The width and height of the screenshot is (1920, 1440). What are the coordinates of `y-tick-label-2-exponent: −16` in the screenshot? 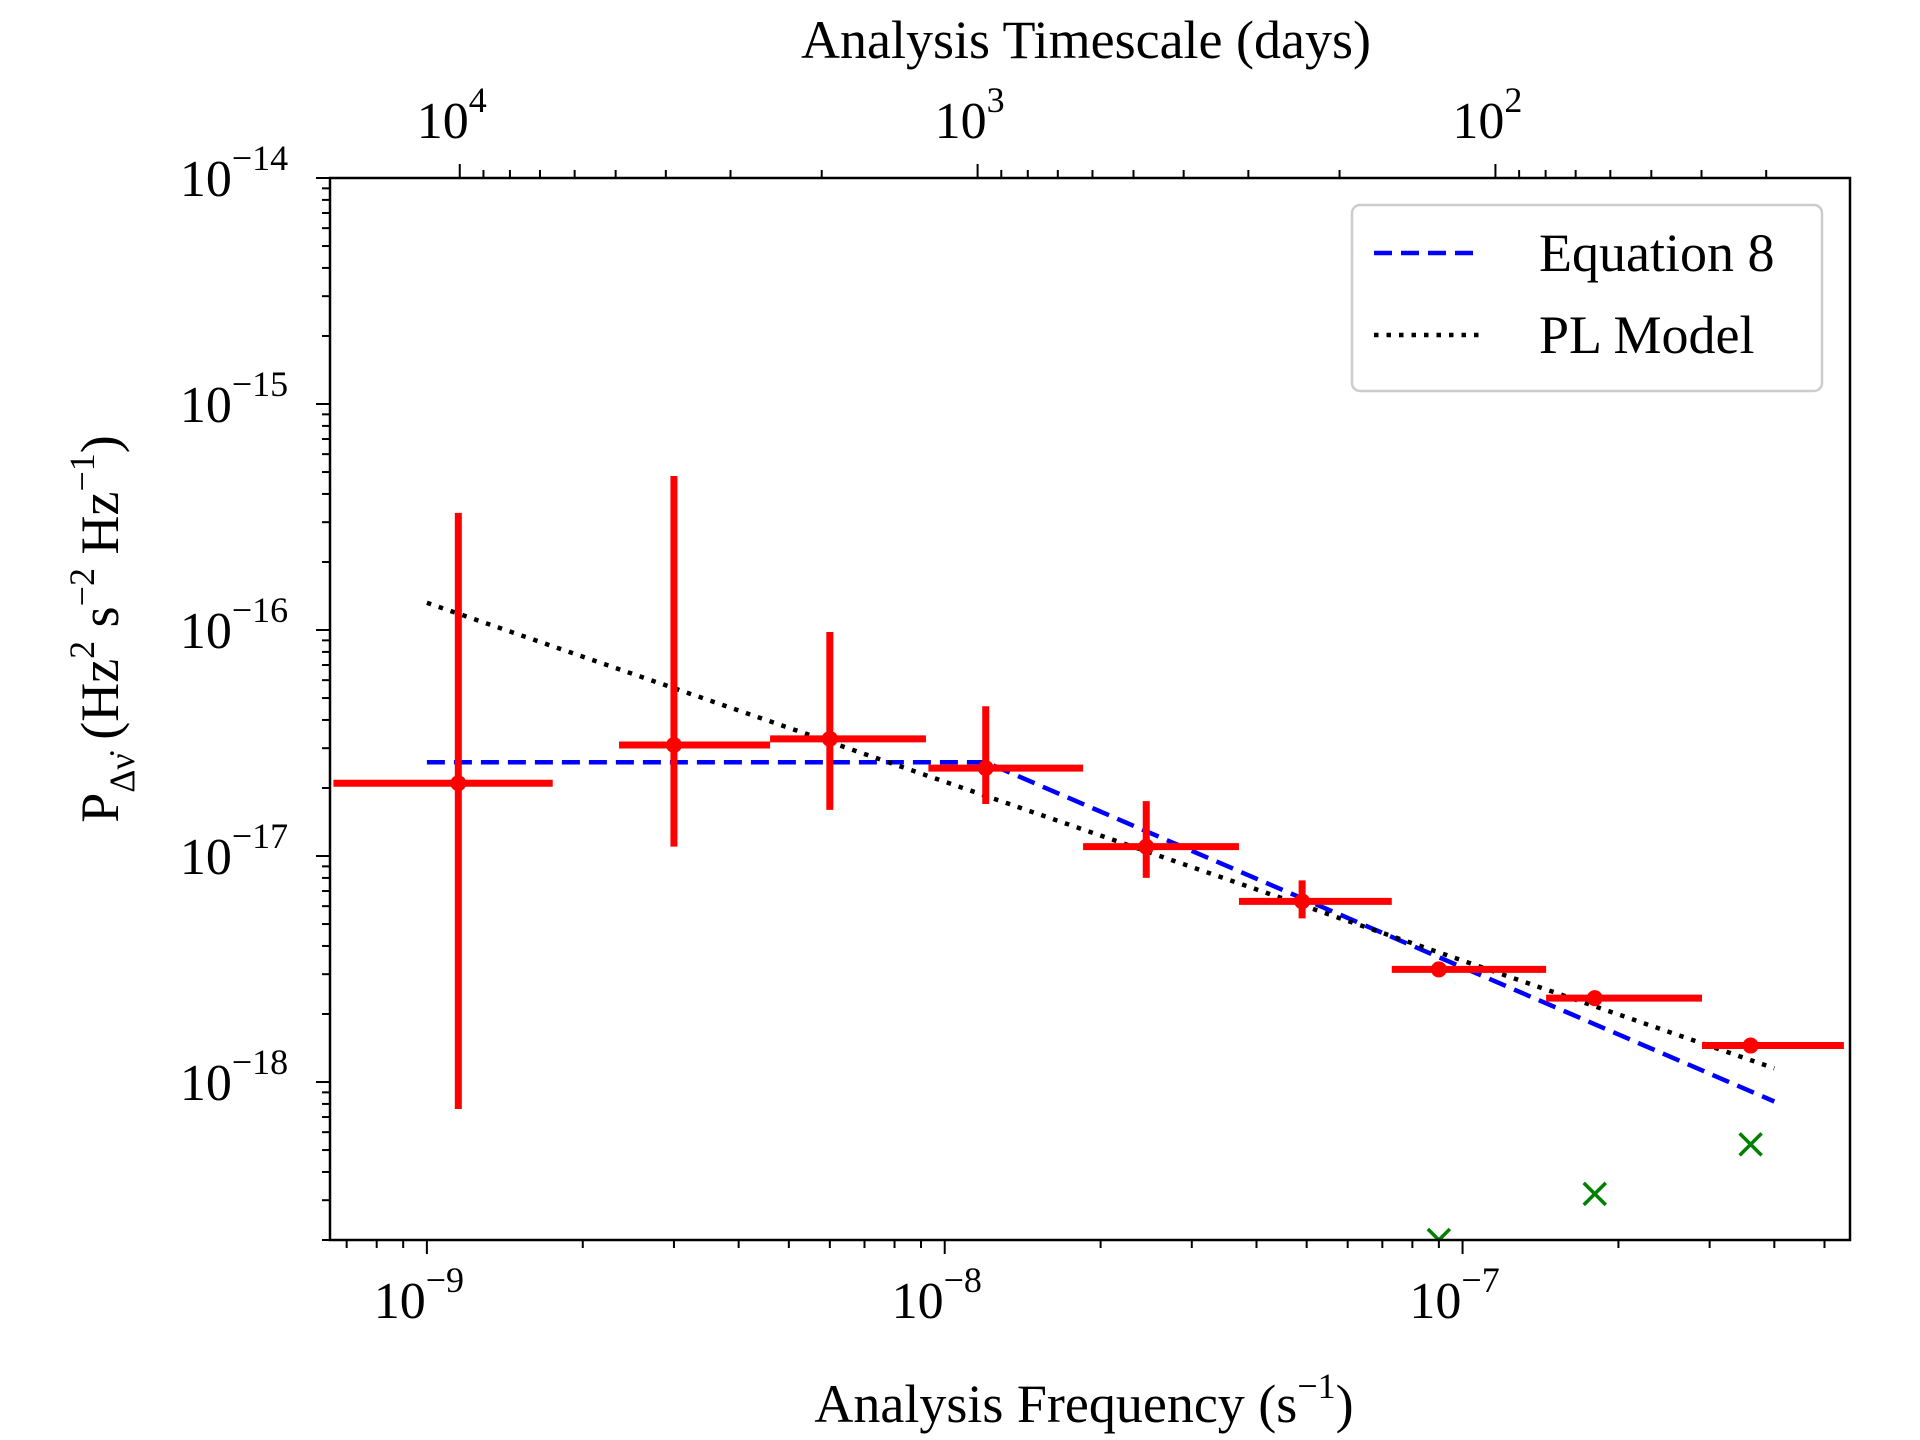 It's located at (260, 610).